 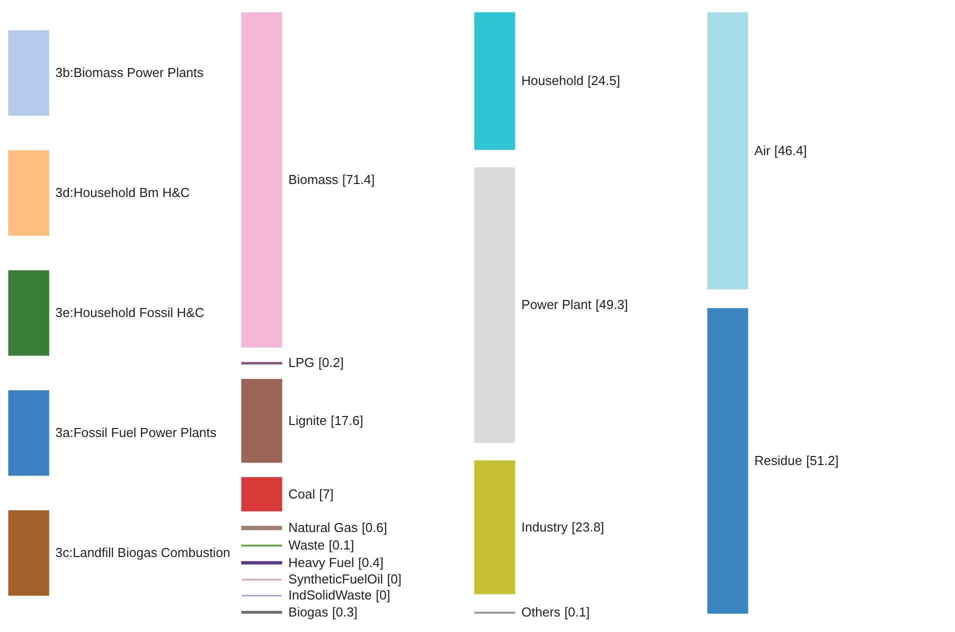 I want to click on category-label: Waste, so click(x=306, y=545).